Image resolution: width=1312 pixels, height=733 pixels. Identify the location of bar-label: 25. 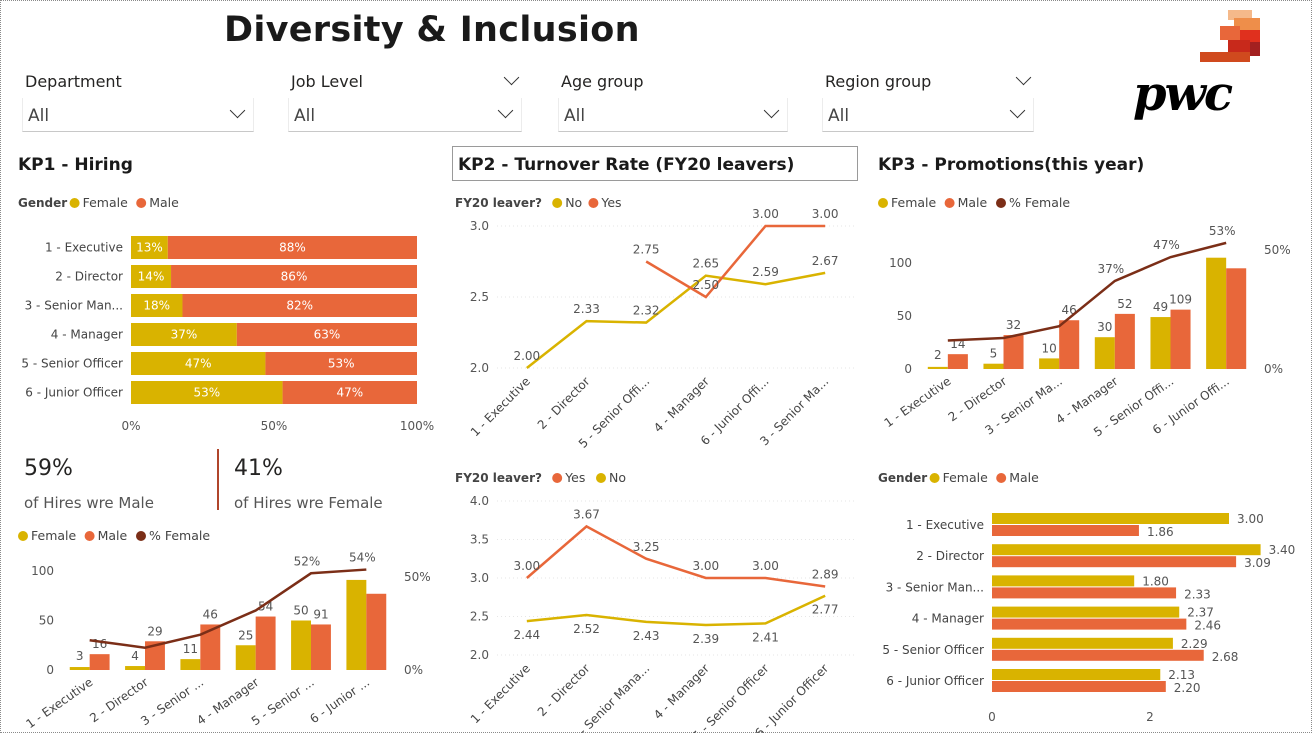
(245, 635).